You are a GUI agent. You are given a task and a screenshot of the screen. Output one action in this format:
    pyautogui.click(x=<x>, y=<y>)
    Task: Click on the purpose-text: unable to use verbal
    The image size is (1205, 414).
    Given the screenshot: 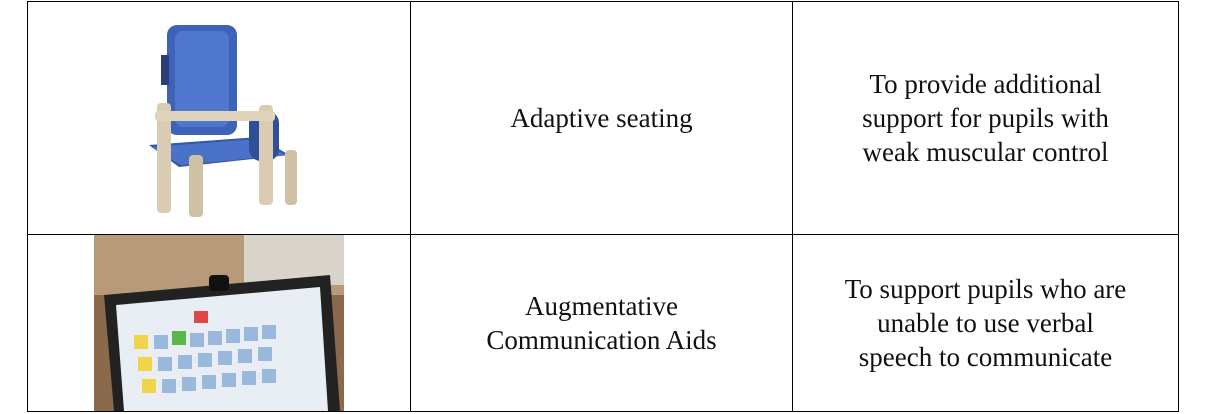 What is the action you would take?
    pyautogui.click(x=985, y=323)
    